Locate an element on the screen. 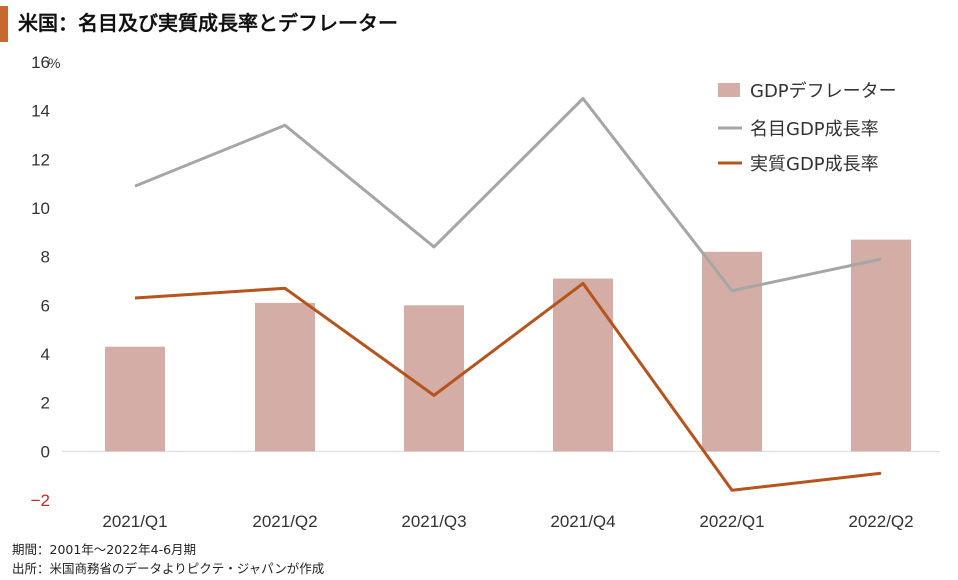  legend-label: GDPデフレーター is located at coordinates (823, 91).